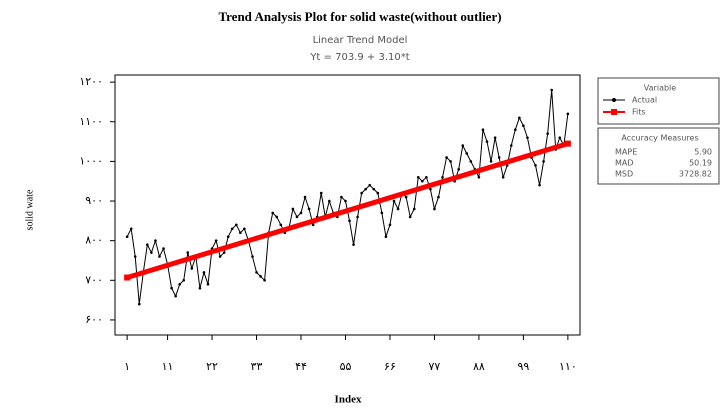 This screenshot has width=720, height=414. I want to click on x-tick-label: ۱۱۰, so click(568, 366).